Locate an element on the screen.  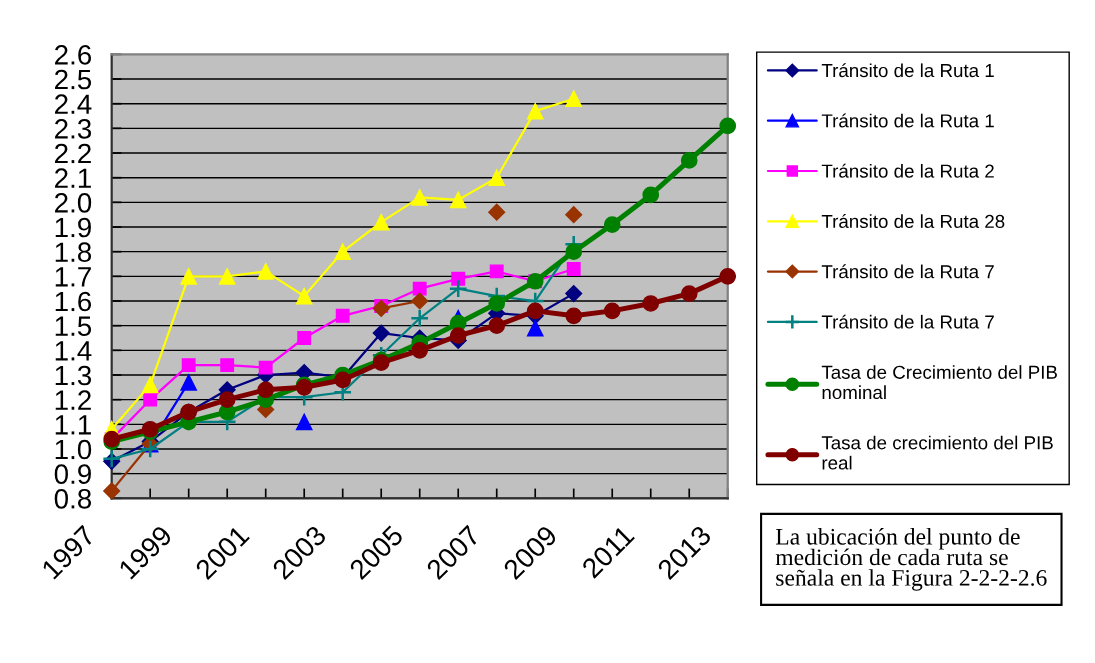
y-tick-label: 1.2 is located at coordinates (73, 400).